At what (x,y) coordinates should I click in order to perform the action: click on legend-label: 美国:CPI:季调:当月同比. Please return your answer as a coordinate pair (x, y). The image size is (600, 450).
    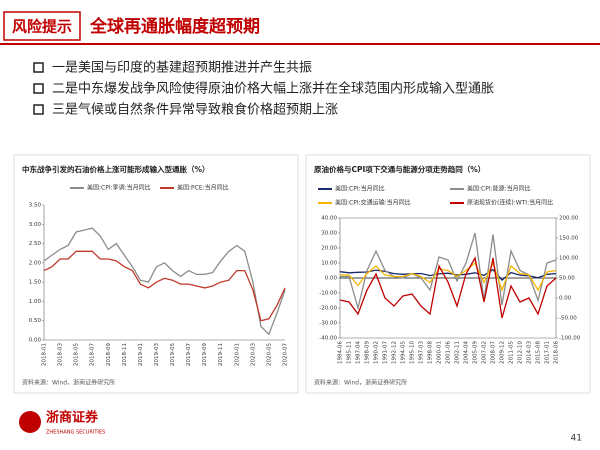
    Looking at the image, I should click on (119, 188).